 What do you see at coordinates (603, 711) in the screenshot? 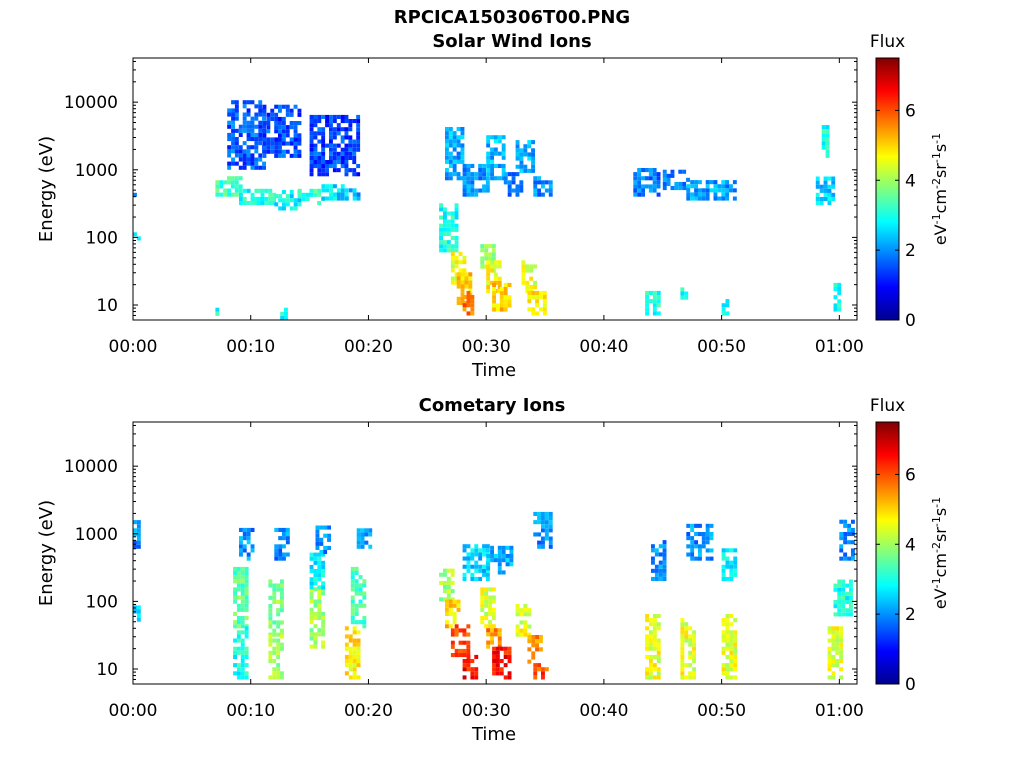
I see `x-tick-label: 00:40` at bounding box center [603, 711].